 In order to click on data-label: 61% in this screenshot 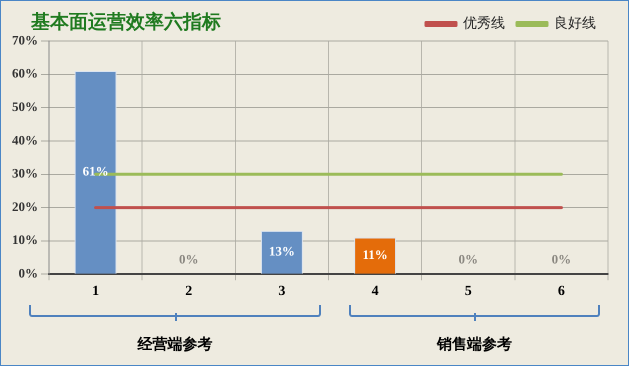, I will do `click(95, 171)`.